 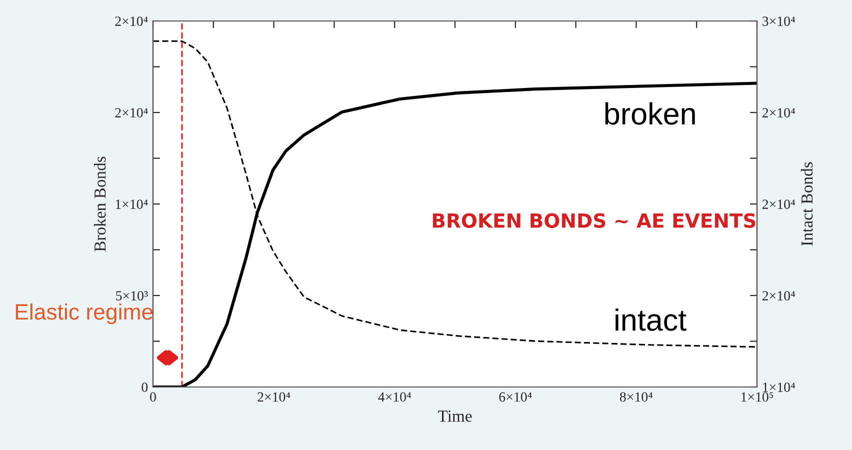 I want to click on x-tick-label: 2×10⁴, so click(x=274, y=397).